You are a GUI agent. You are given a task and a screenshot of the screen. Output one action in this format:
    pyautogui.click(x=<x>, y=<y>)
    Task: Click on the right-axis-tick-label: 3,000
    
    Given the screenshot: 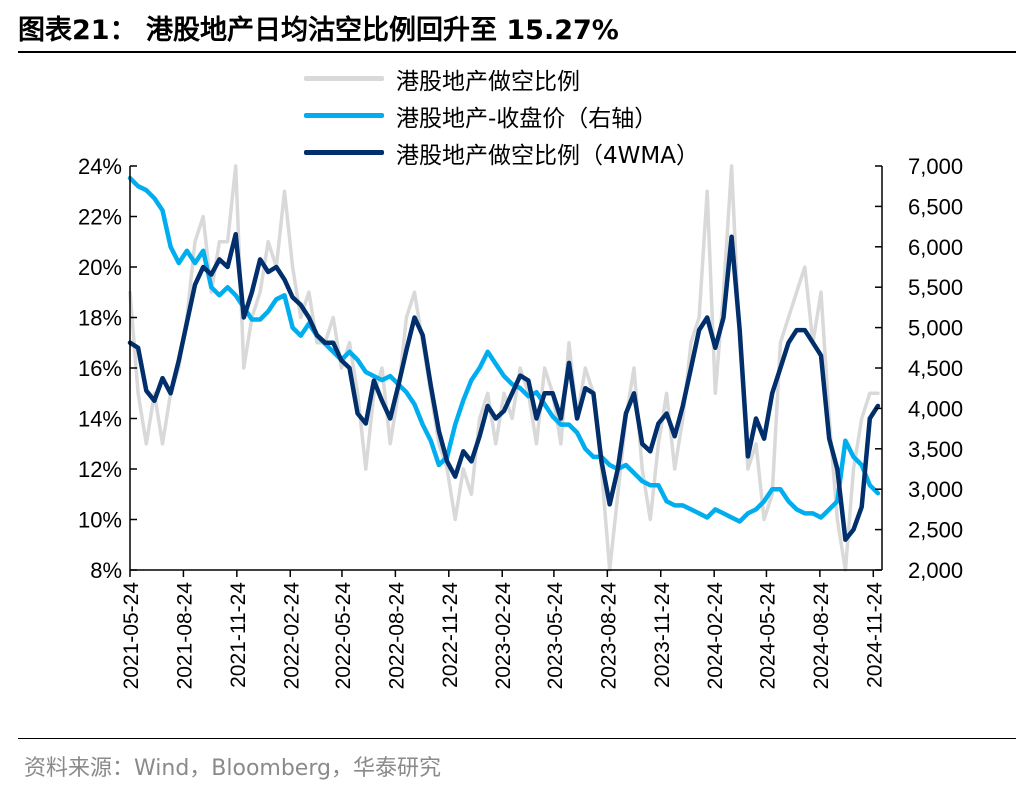 What is the action you would take?
    pyautogui.click(x=935, y=489)
    